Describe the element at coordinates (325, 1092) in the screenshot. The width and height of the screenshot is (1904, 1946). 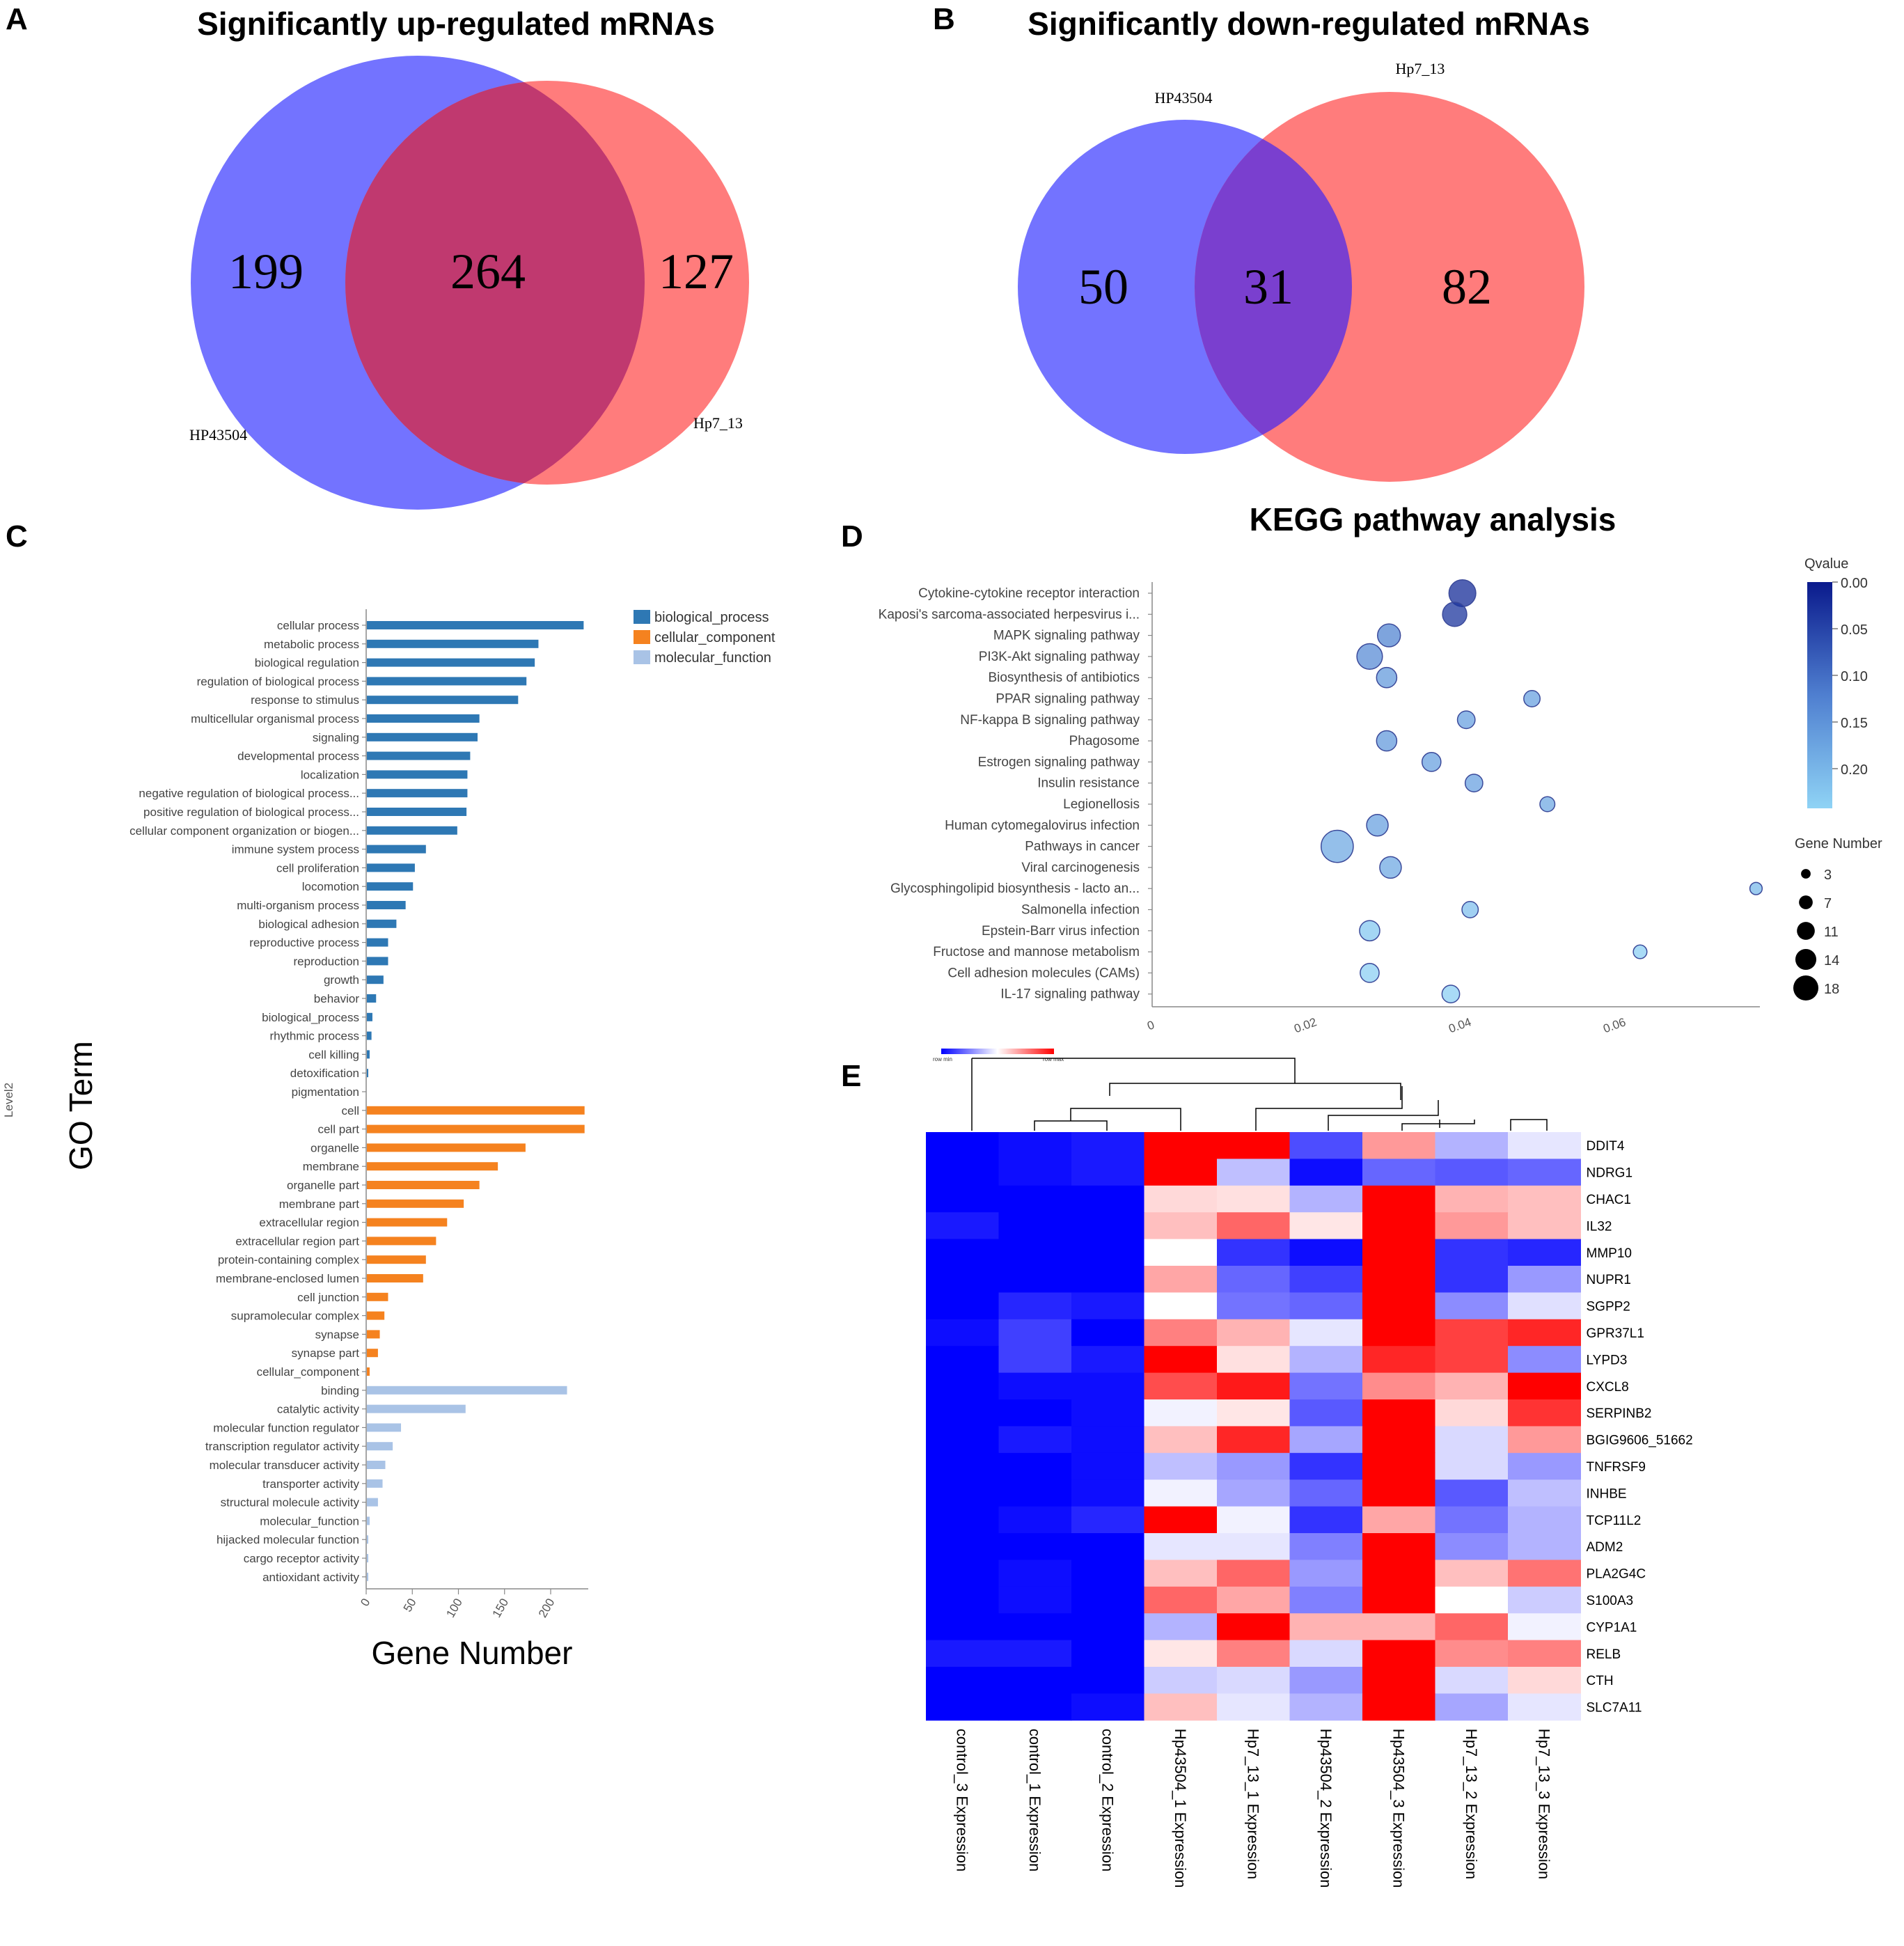
I see `go-term-label: pigmentation` at that location.